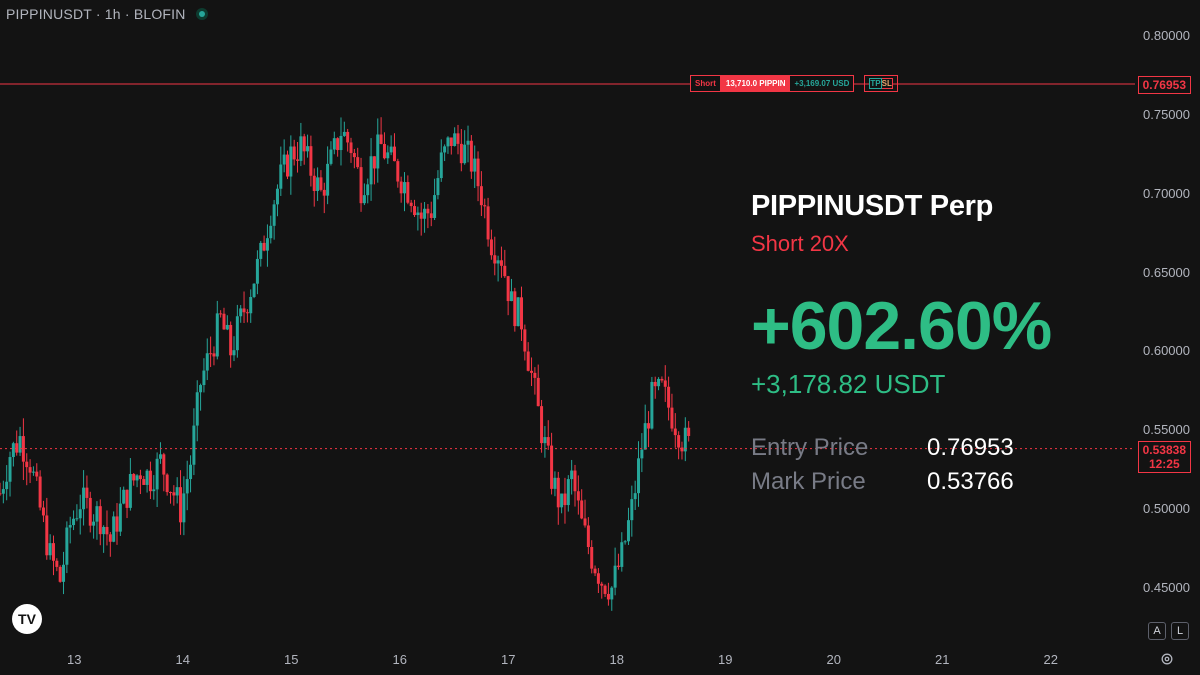 This screenshot has height=675, width=1200. Describe the element at coordinates (1166, 272) in the screenshot. I see `price-axis-label: 0.65000` at that location.